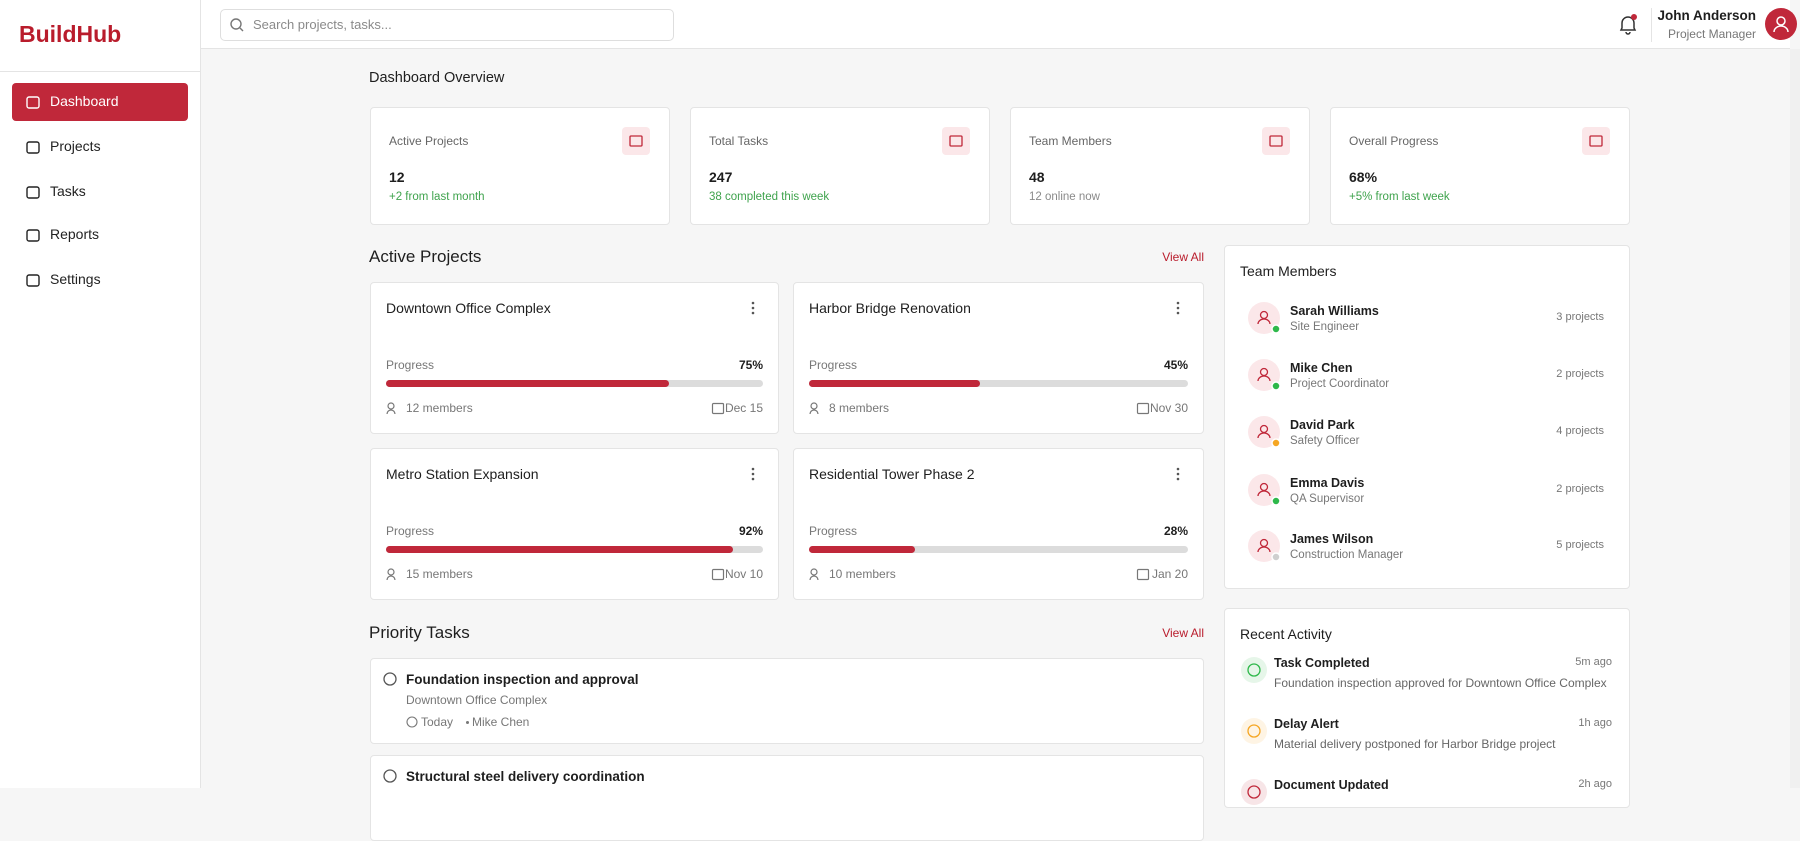 This screenshot has width=1800, height=841. What do you see at coordinates (1037, 177) in the screenshot?
I see `stat-value: 48` at bounding box center [1037, 177].